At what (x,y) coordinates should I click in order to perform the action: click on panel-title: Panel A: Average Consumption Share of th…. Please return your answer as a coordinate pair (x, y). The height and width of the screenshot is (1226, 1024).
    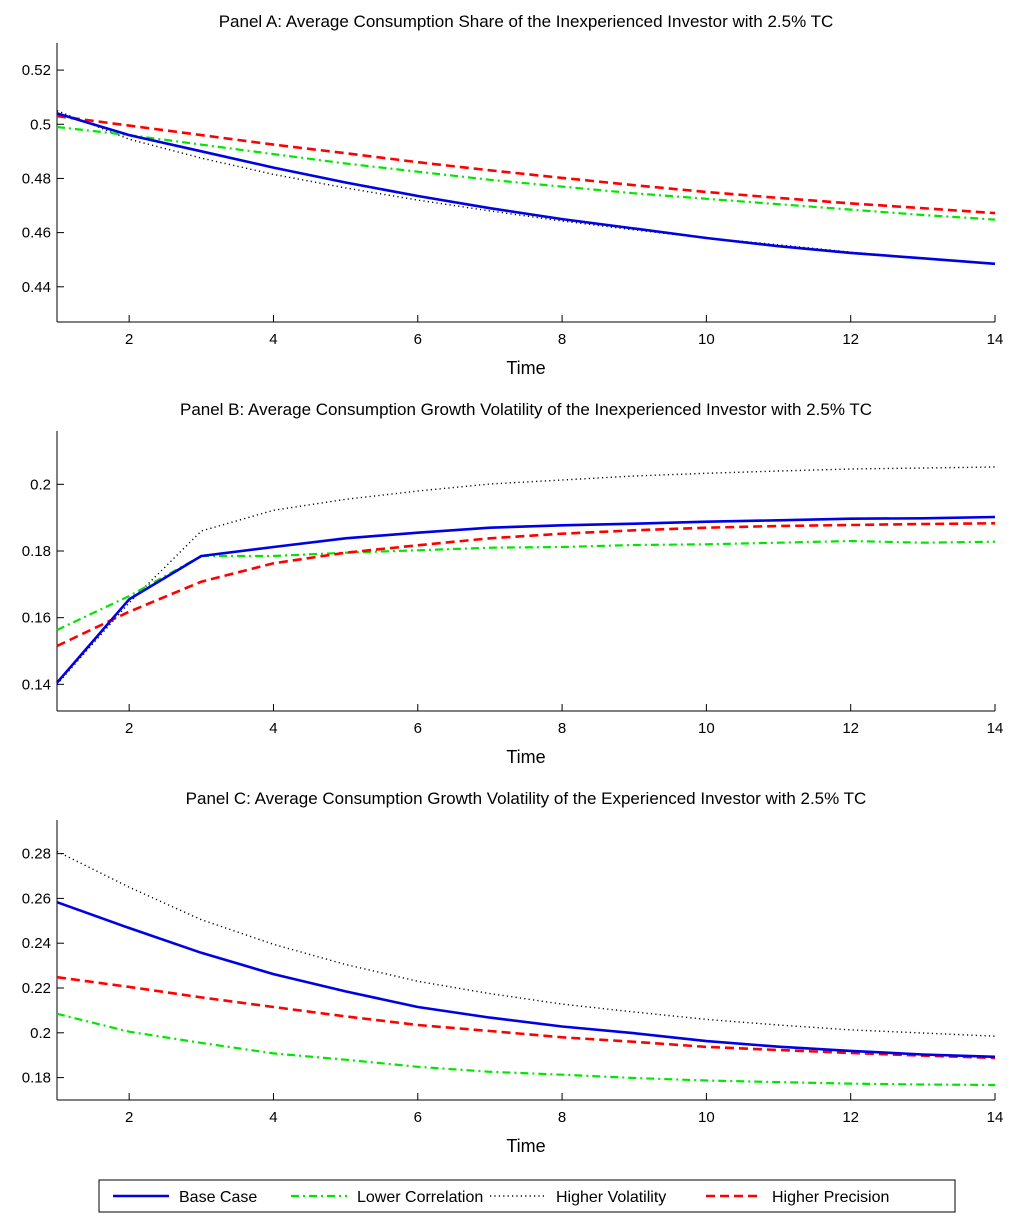
    Looking at the image, I should click on (526, 21).